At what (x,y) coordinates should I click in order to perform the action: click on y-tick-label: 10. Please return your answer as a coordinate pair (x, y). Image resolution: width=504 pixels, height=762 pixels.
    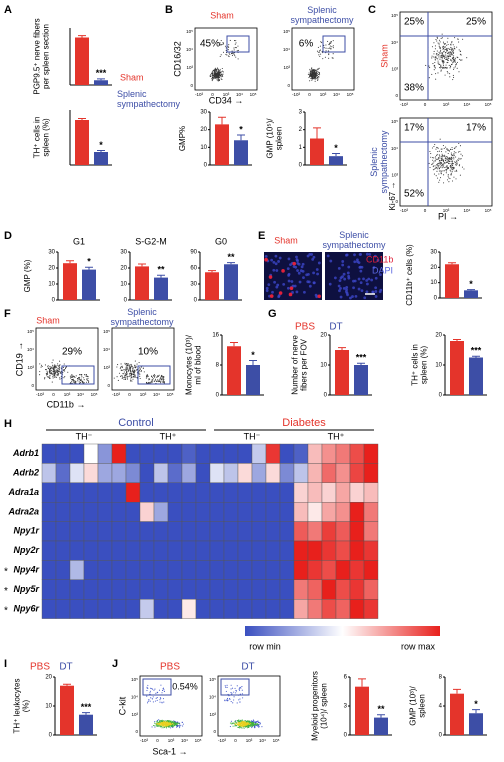
    Looking at the image, I should click on (51, 285).